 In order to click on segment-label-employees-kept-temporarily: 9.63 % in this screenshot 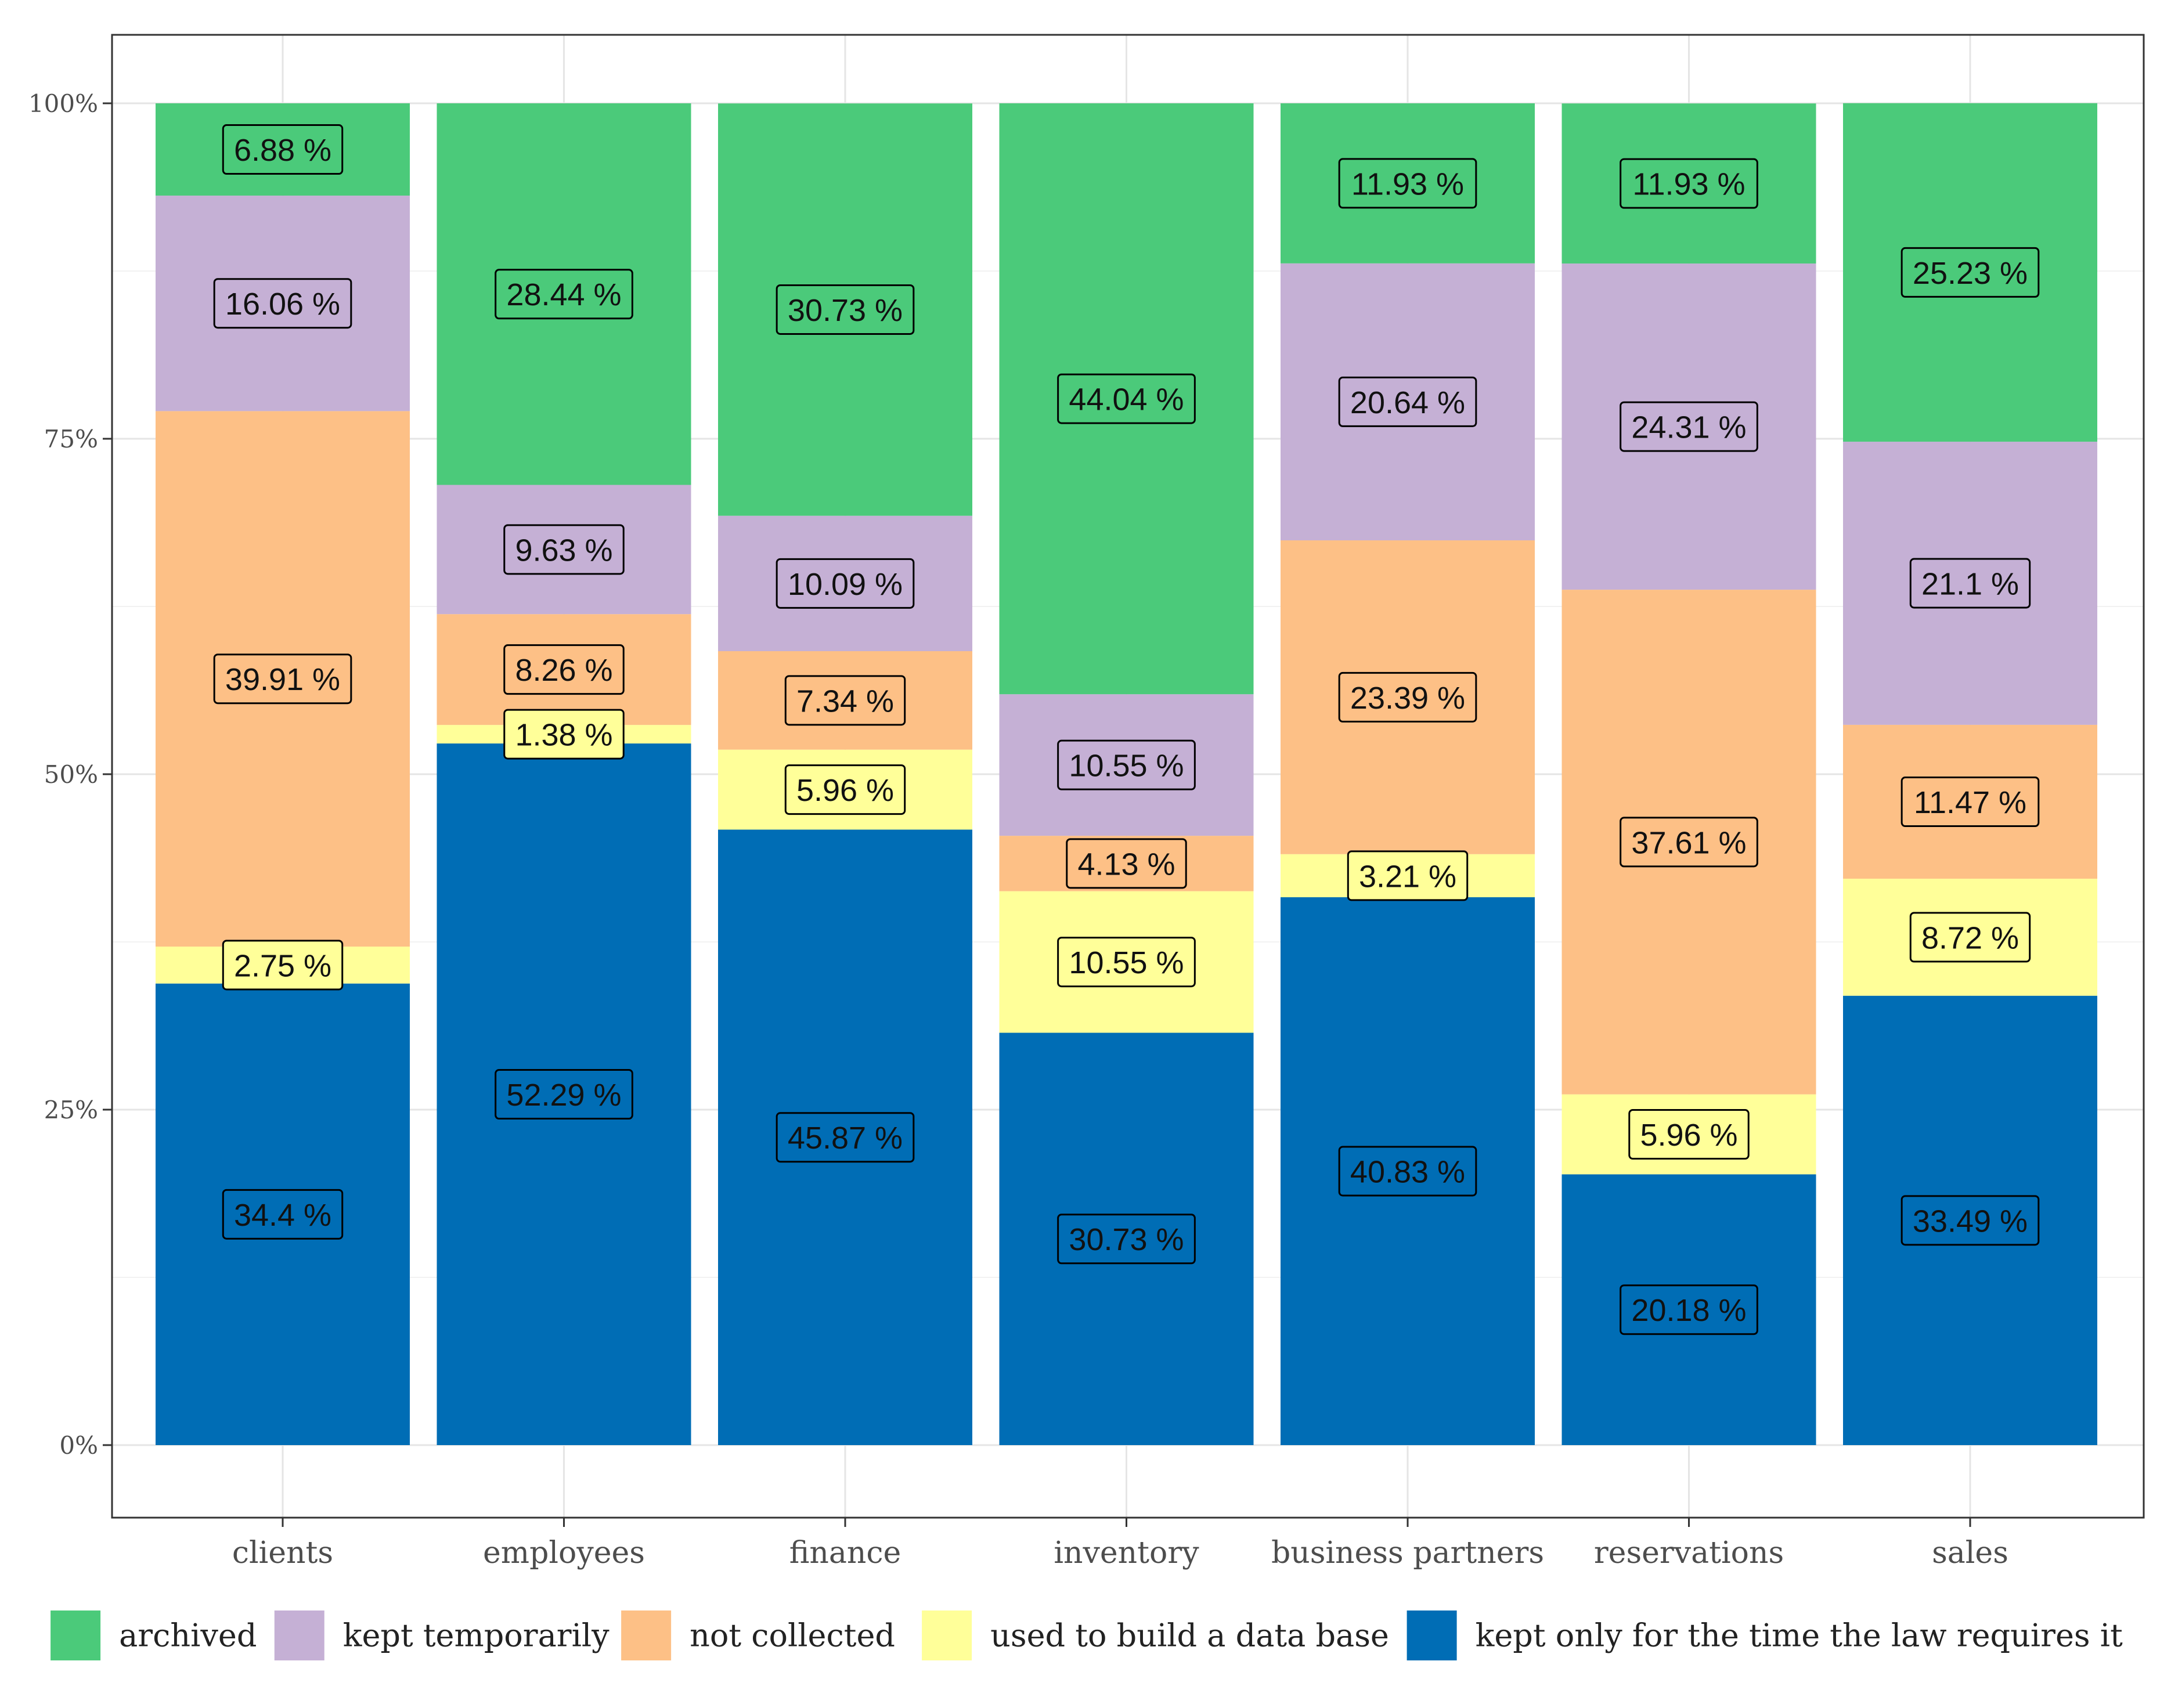, I will do `click(564, 549)`.